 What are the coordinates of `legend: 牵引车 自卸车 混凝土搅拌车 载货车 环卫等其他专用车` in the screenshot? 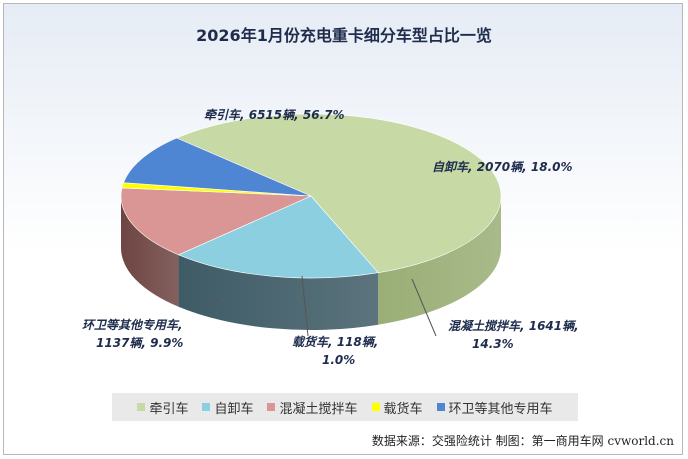 It's located at (345, 407).